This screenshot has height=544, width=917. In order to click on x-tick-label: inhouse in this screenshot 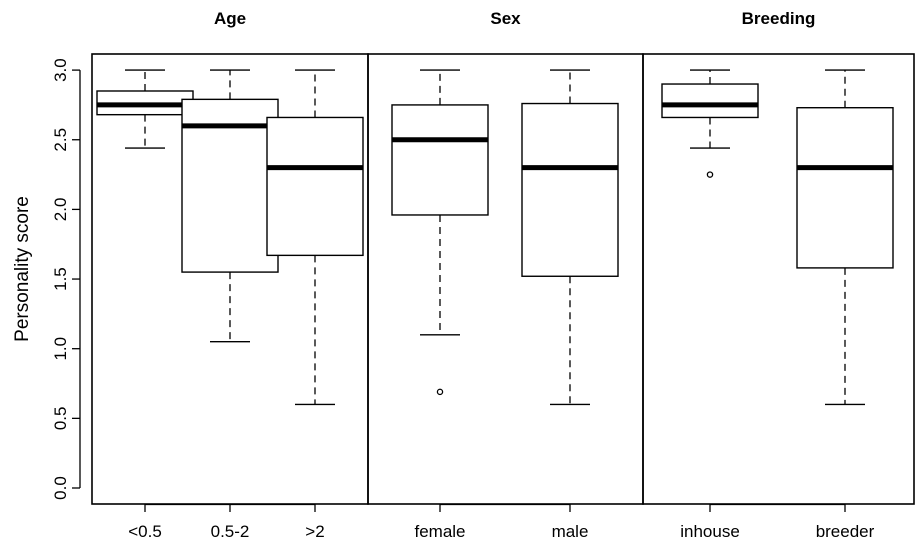, I will do `click(710, 531)`.